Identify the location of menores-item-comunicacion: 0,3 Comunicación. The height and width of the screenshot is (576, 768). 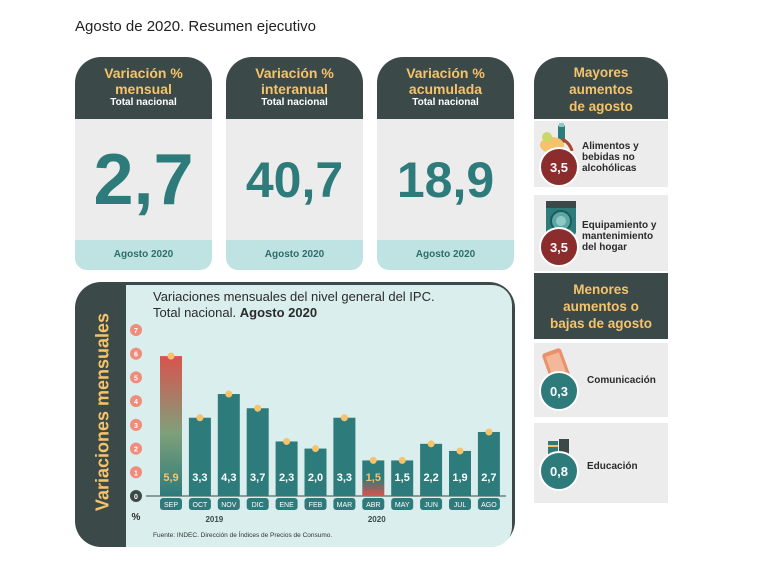
(601, 380).